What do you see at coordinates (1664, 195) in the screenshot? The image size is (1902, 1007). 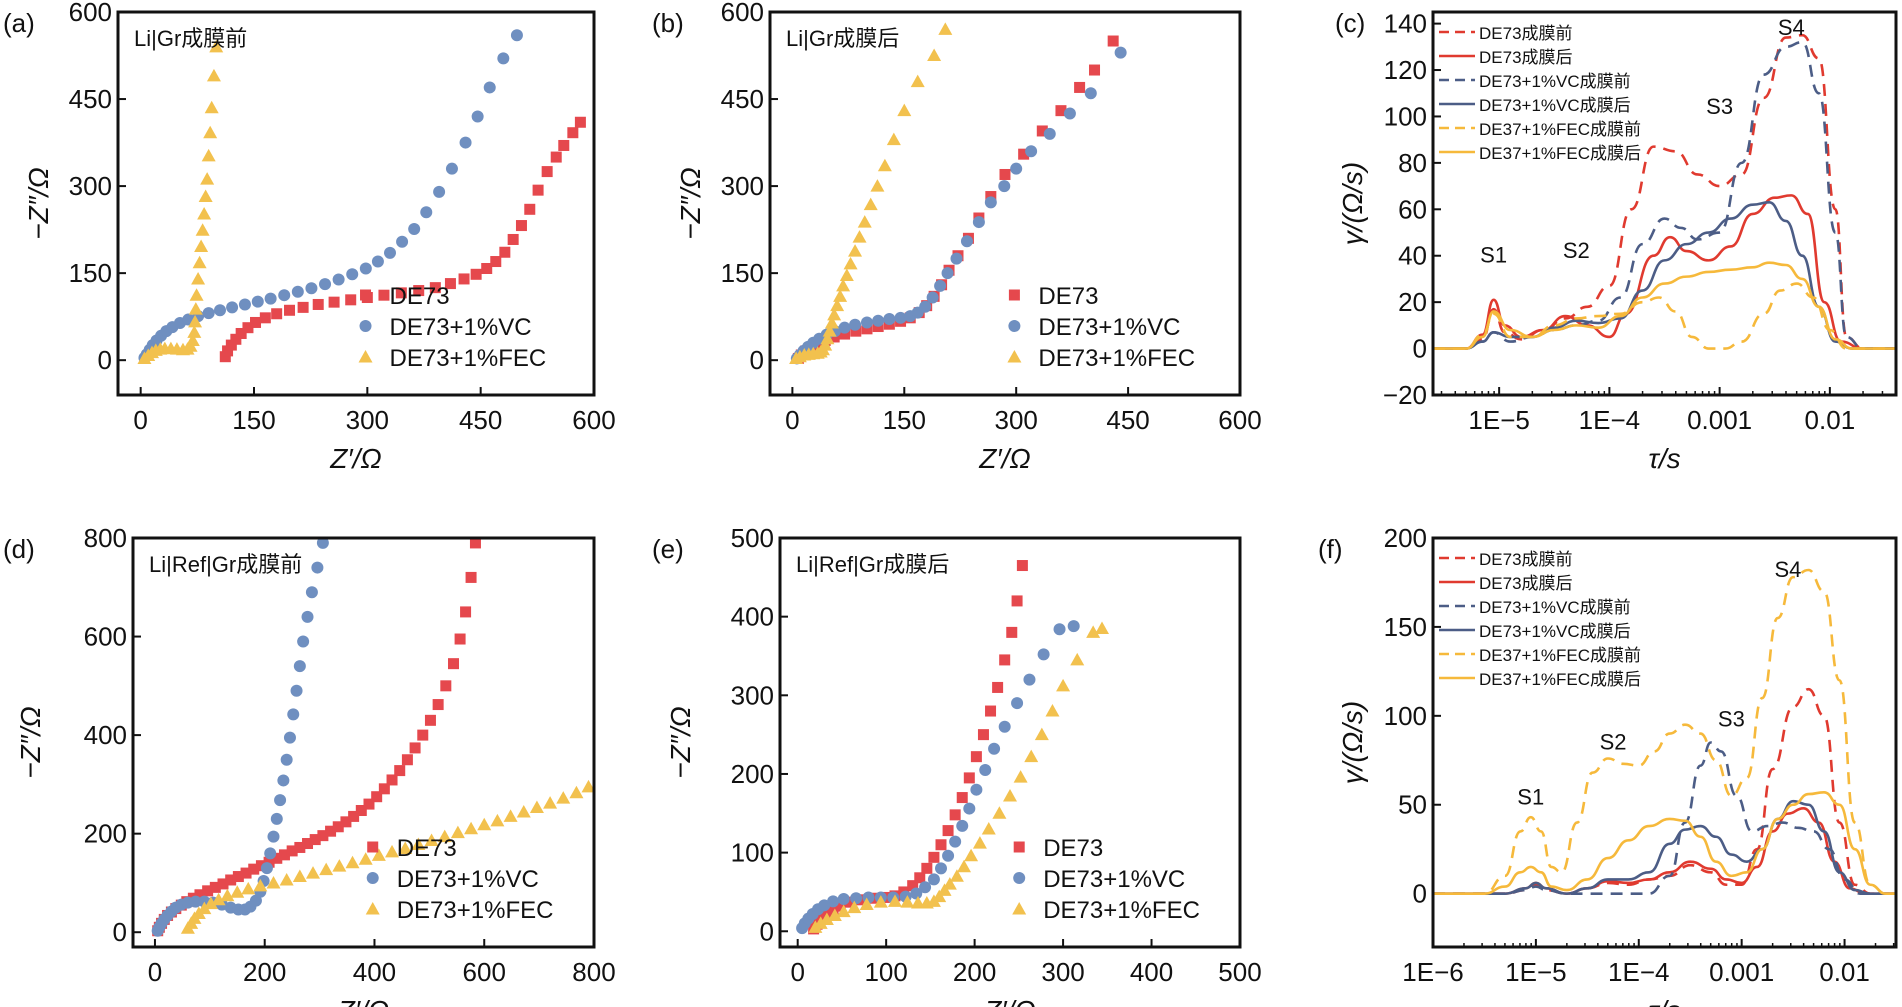 I see `series-line-DE73+1%VC成膜前` at bounding box center [1664, 195].